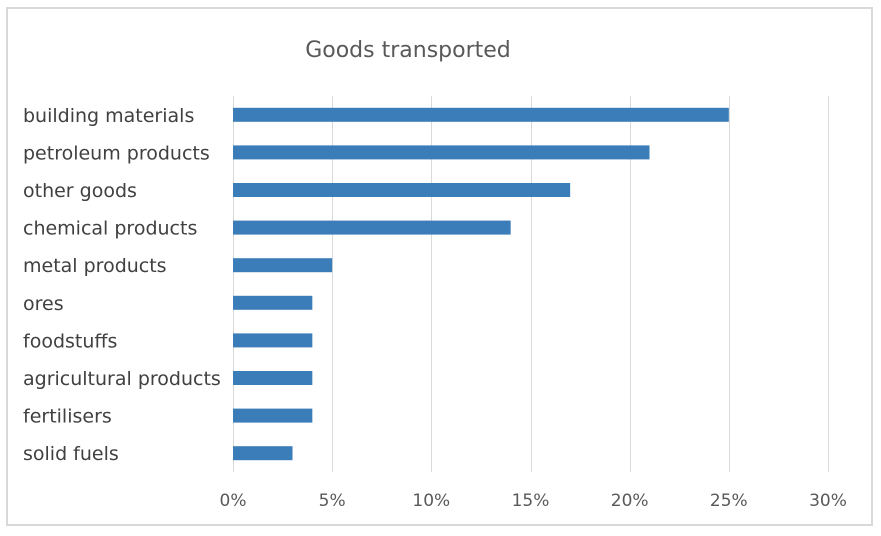 Image resolution: width=881 pixels, height=536 pixels. Describe the element at coordinates (531, 501) in the screenshot. I see `x-tick-label: 15%` at that location.